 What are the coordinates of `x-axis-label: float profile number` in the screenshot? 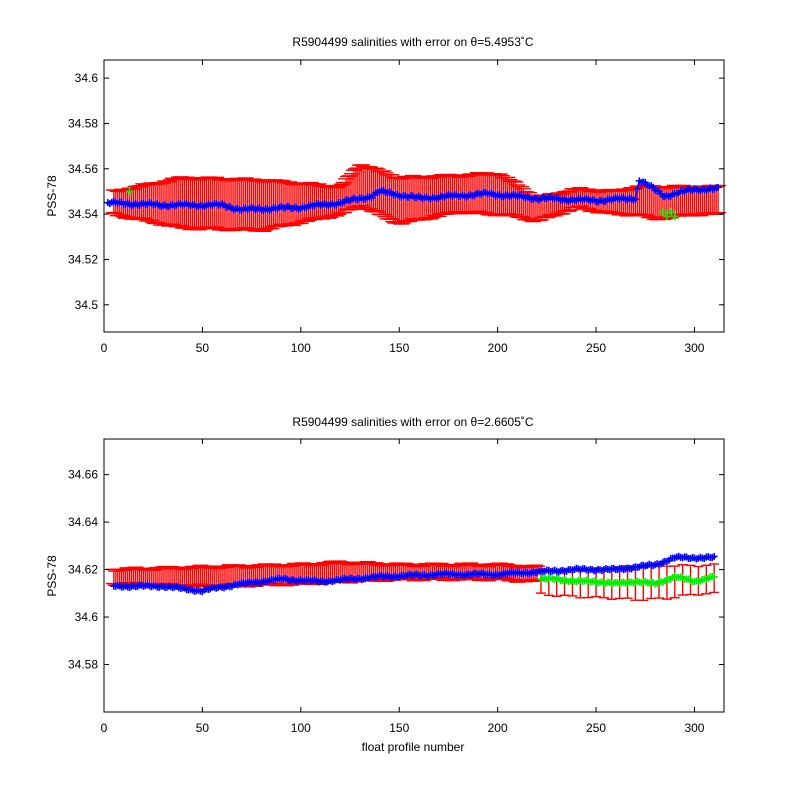 It's located at (413, 747).